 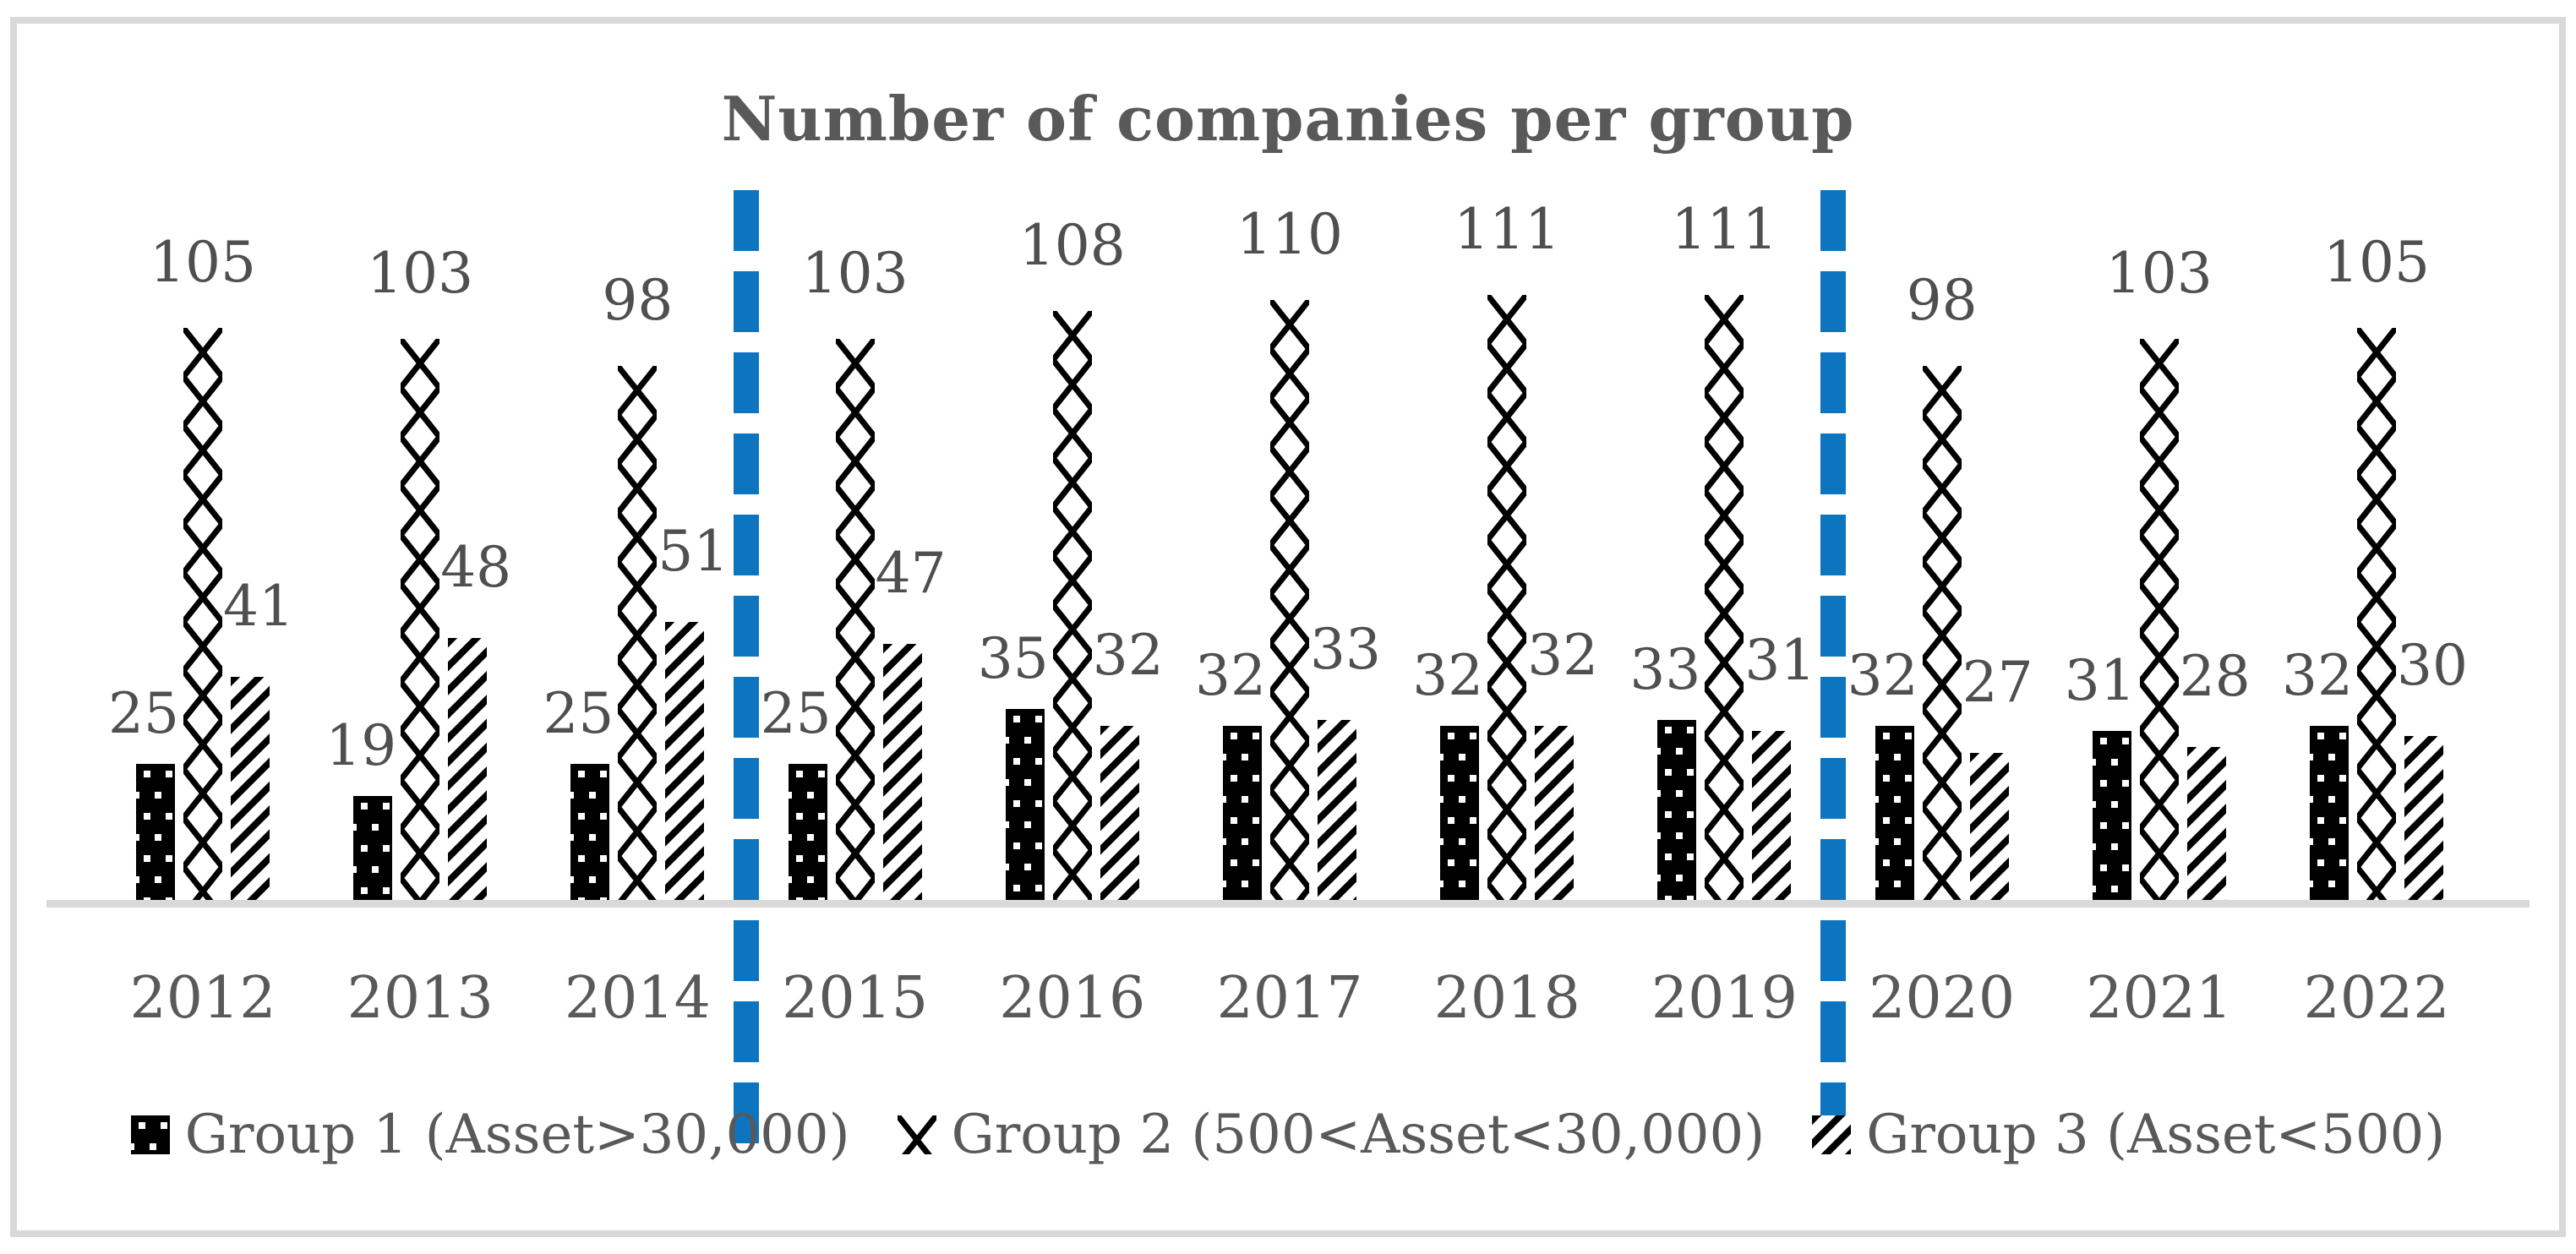 I want to click on data-label-group1-2015: 25, so click(x=796, y=713).